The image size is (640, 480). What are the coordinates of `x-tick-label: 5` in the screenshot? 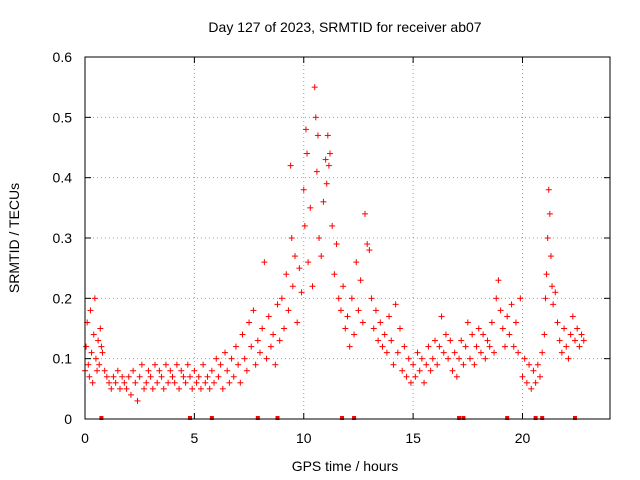 It's located at (194, 438).